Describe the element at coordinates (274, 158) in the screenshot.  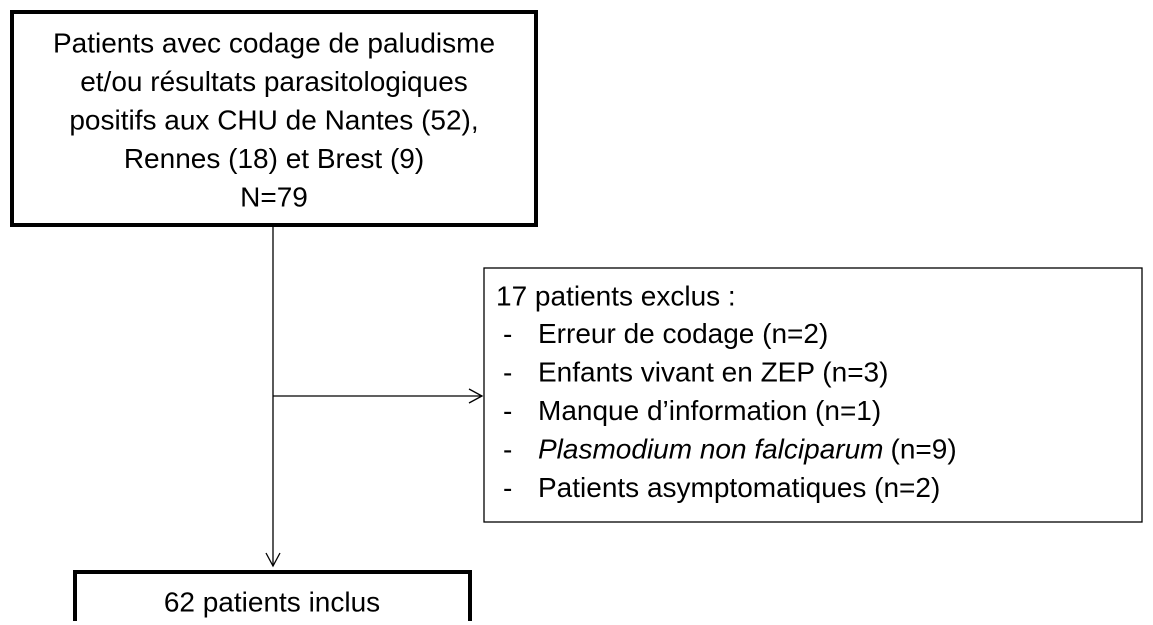
I see `top-box-line: Rennes (18) et Brest (9)` at that location.